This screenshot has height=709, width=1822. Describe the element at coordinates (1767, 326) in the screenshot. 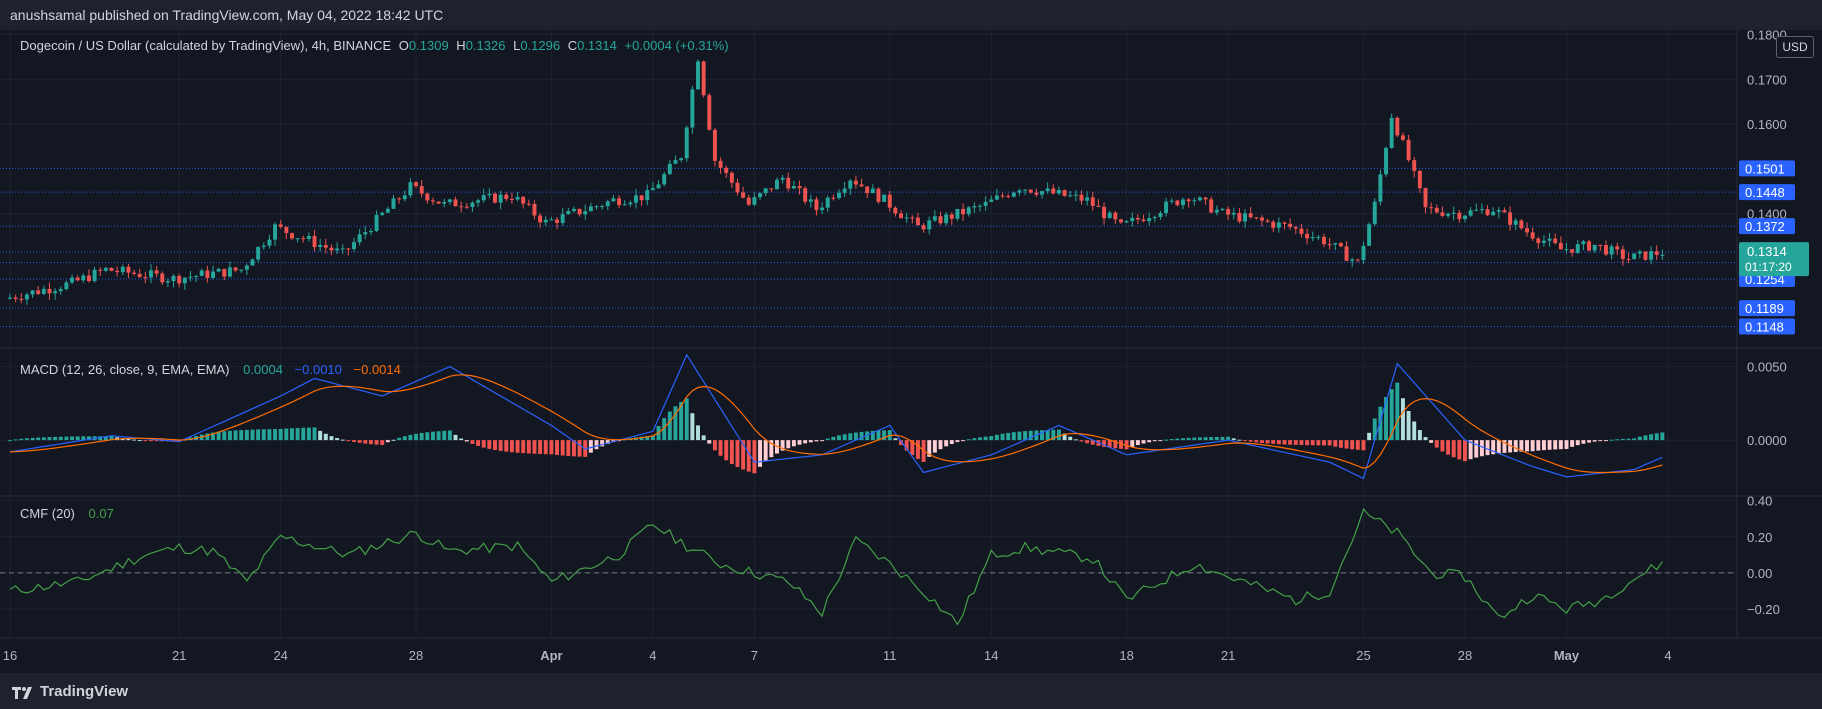

I see `level-label-box` at that location.